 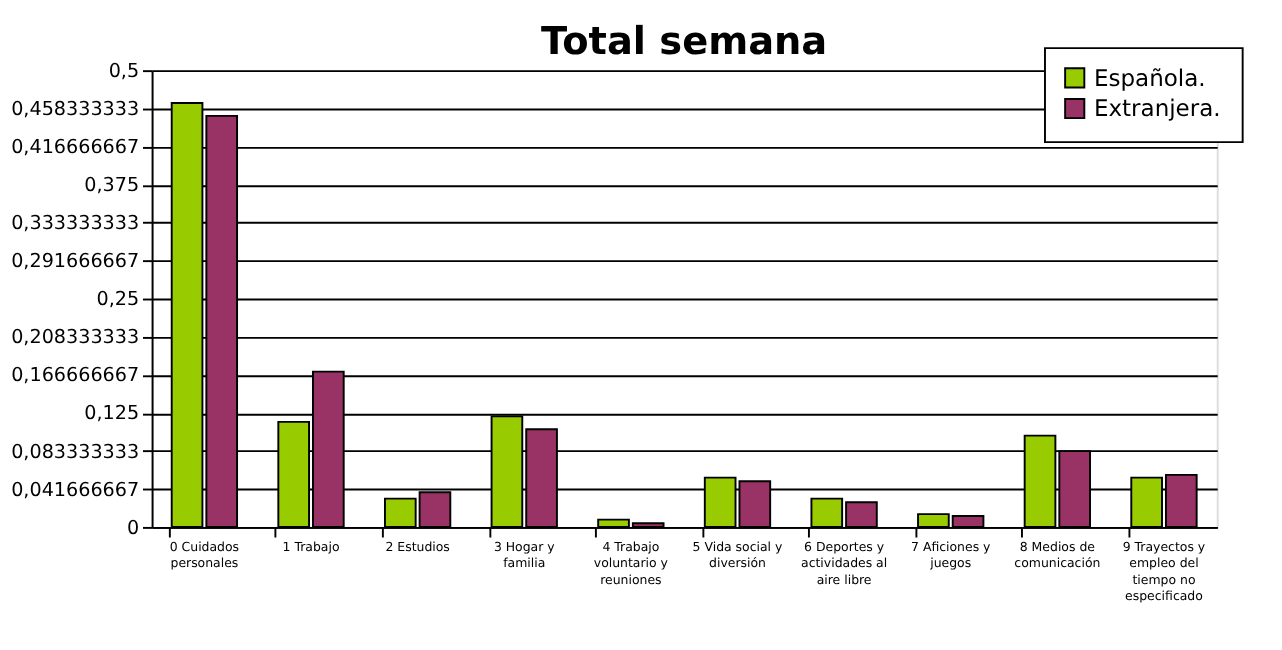 What do you see at coordinates (75, 452) in the screenshot?
I see `y-tick-label: 0,083333333` at bounding box center [75, 452].